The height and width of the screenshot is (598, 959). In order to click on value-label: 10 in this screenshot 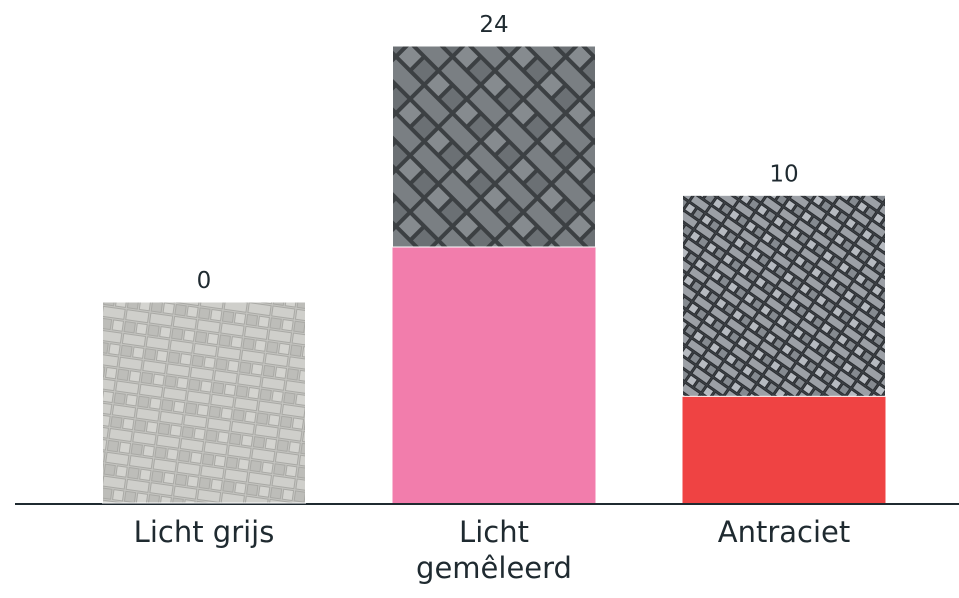, I will do `click(783, 174)`.